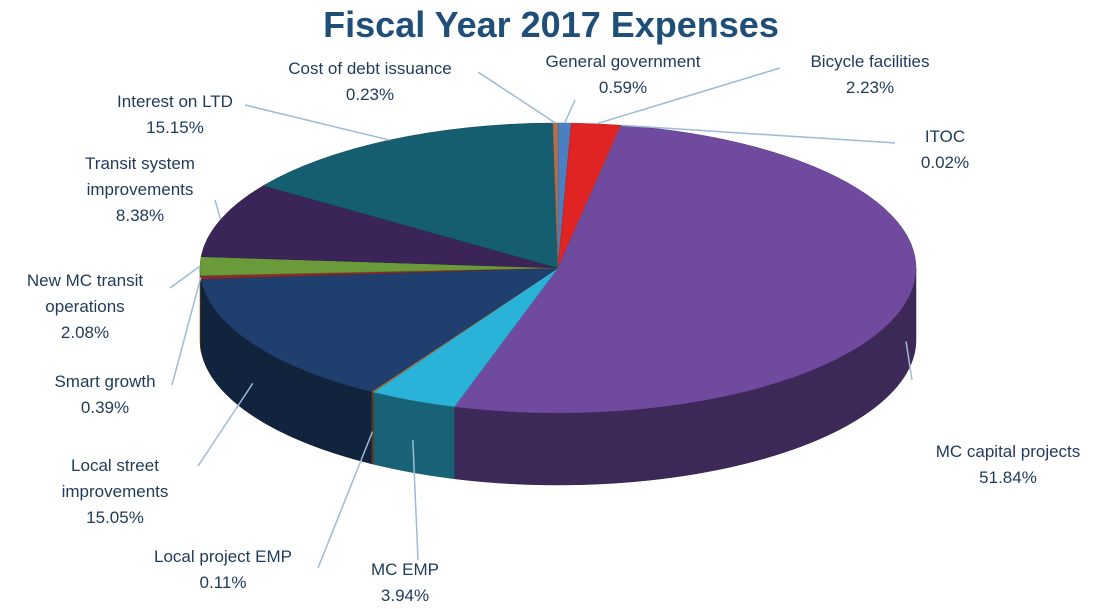 The height and width of the screenshot is (609, 1102). I want to click on data-label: General government 0.59%, so click(623, 75).